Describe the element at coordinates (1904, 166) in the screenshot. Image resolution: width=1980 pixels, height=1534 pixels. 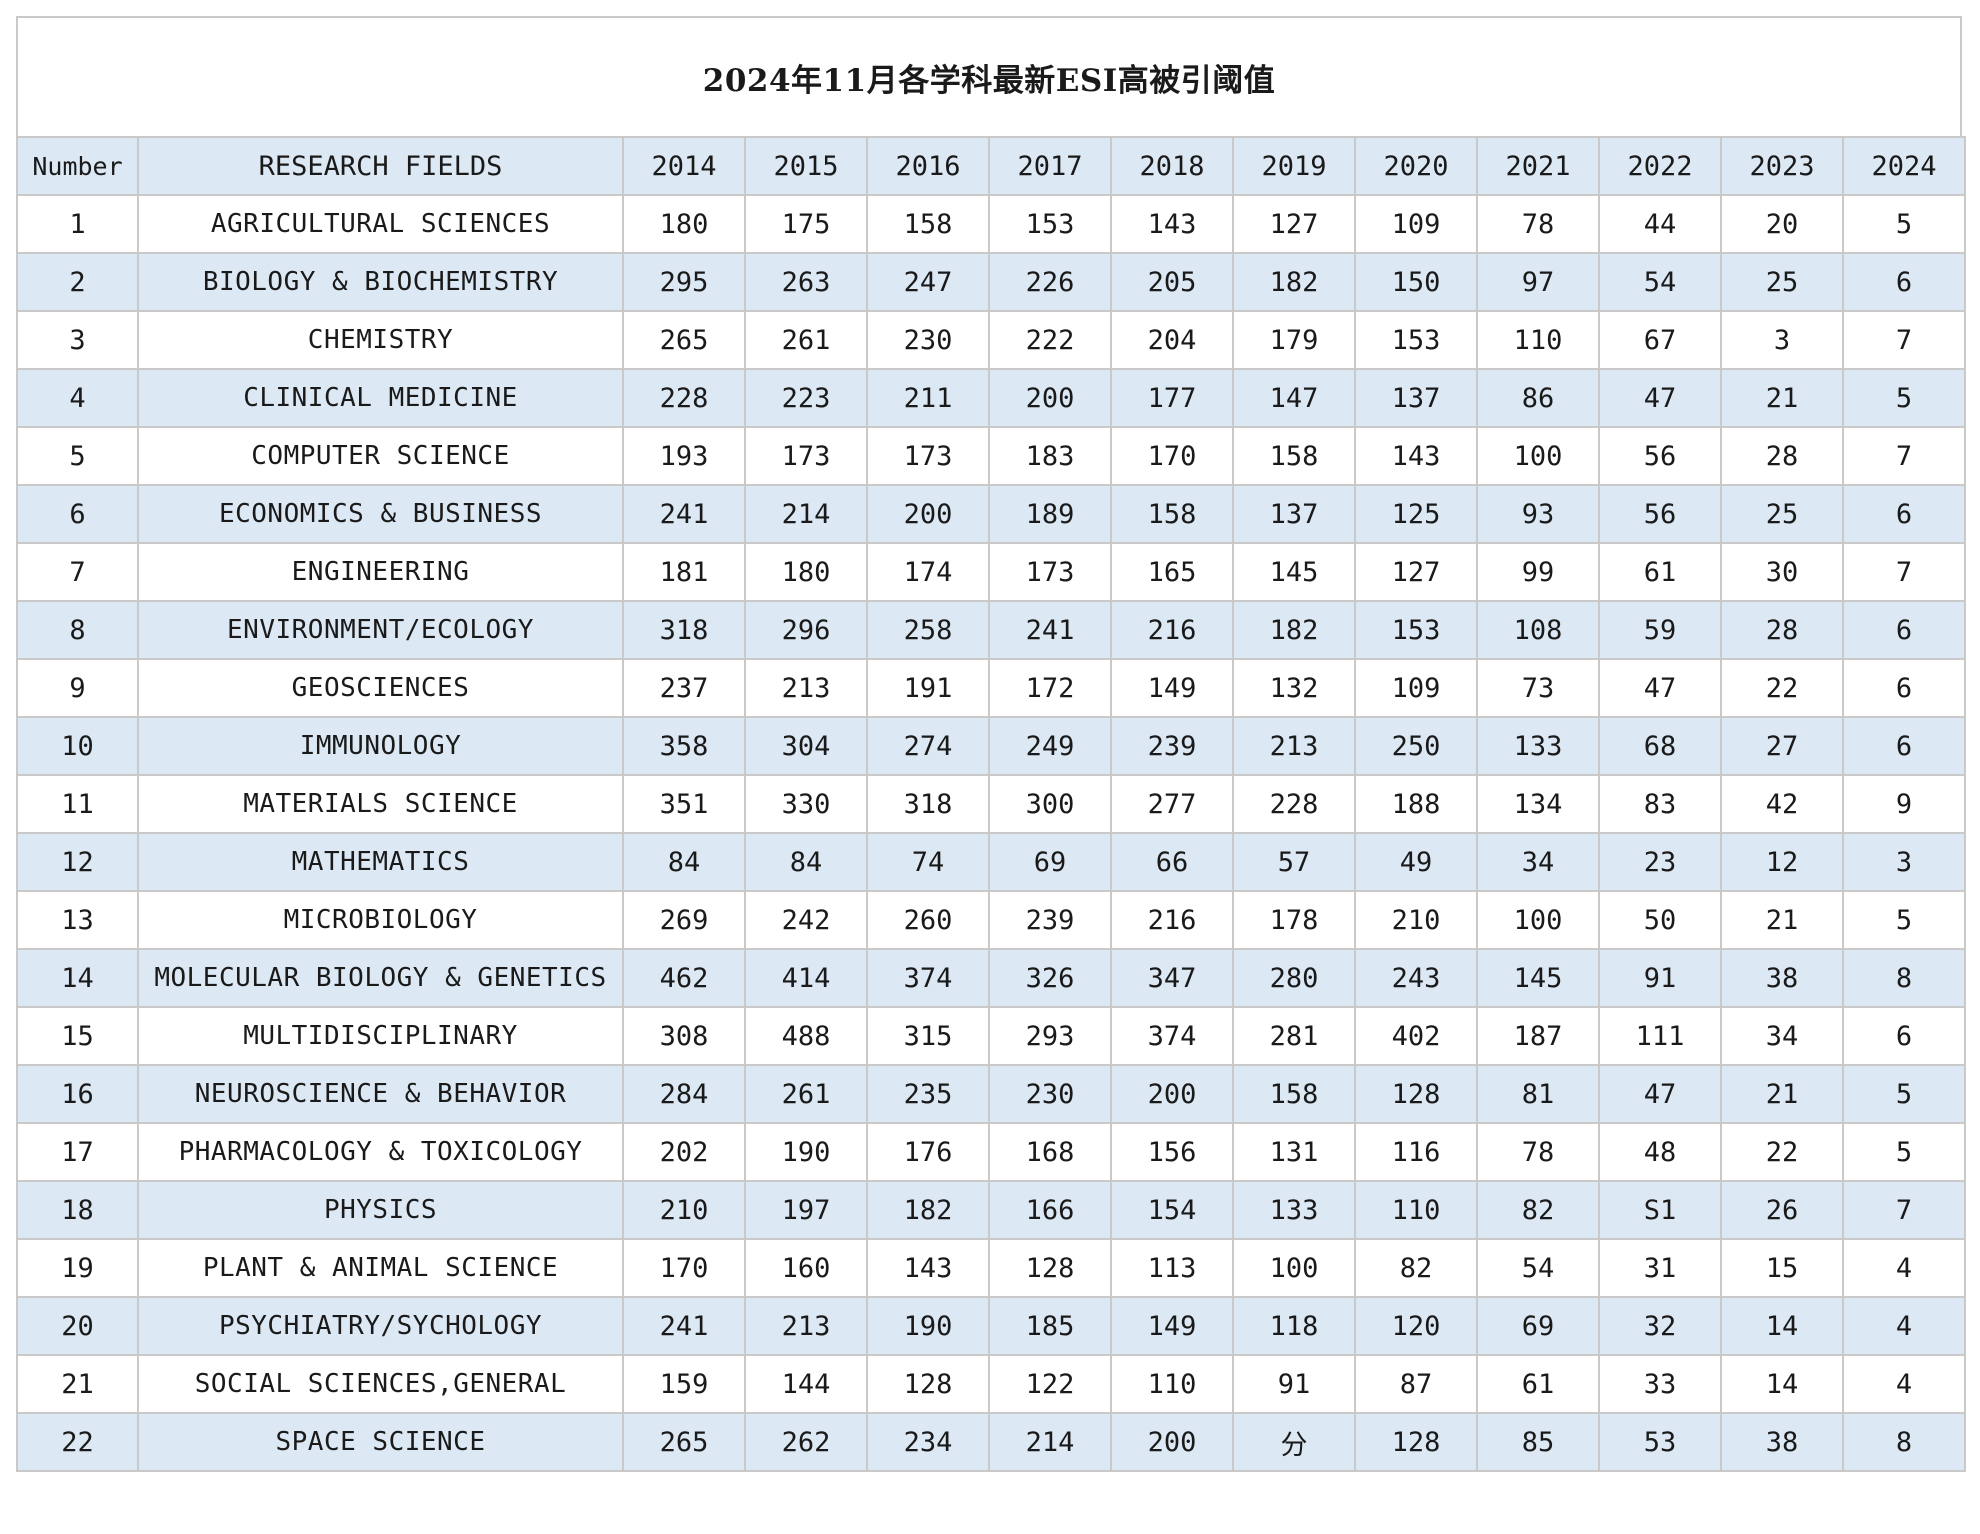
I see `column-header-year: 2024` at that location.